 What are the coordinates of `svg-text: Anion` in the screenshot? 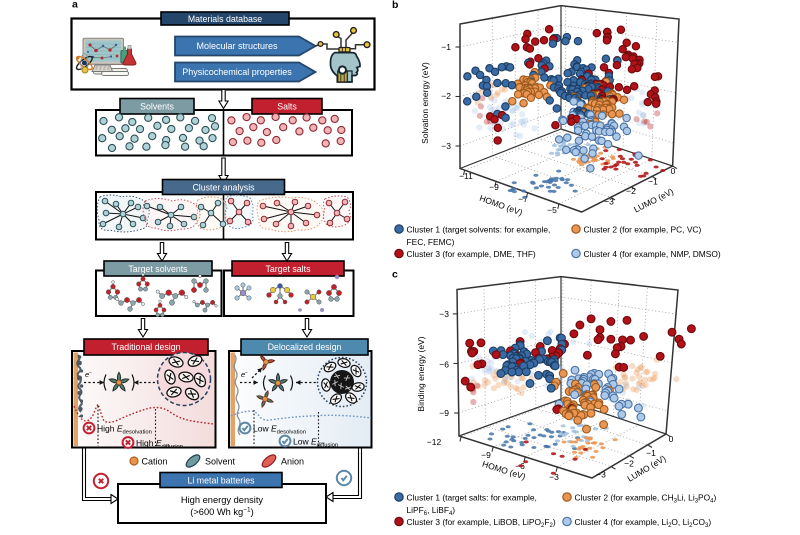 It's located at (292, 462).